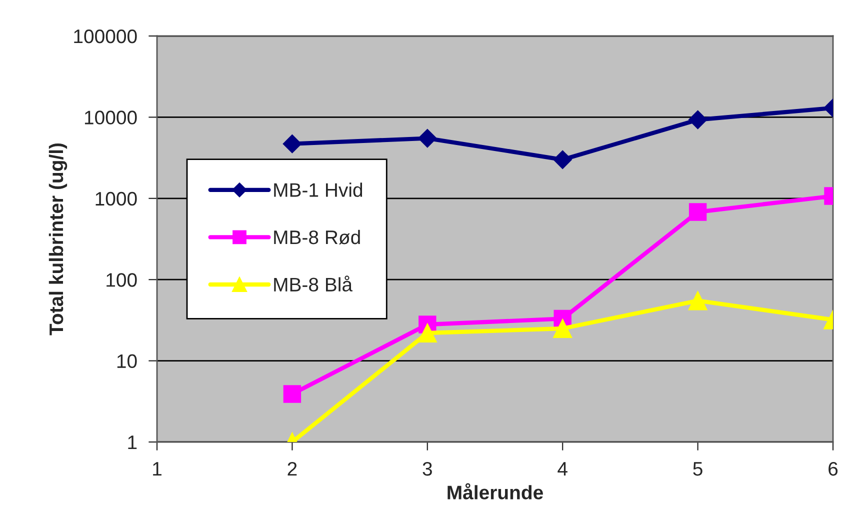 Image resolution: width=846 pixels, height=530 pixels. What do you see at coordinates (313, 284) in the screenshot?
I see `legend-label: MB-8 Blå` at bounding box center [313, 284].